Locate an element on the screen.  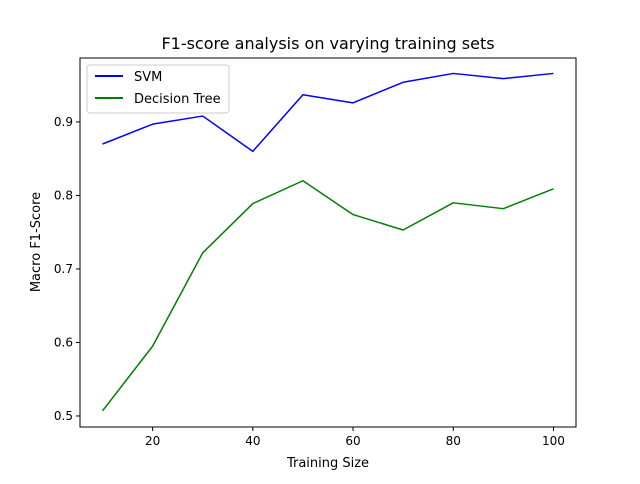
legend-label-svm: SVM is located at coordinates (148, 77).